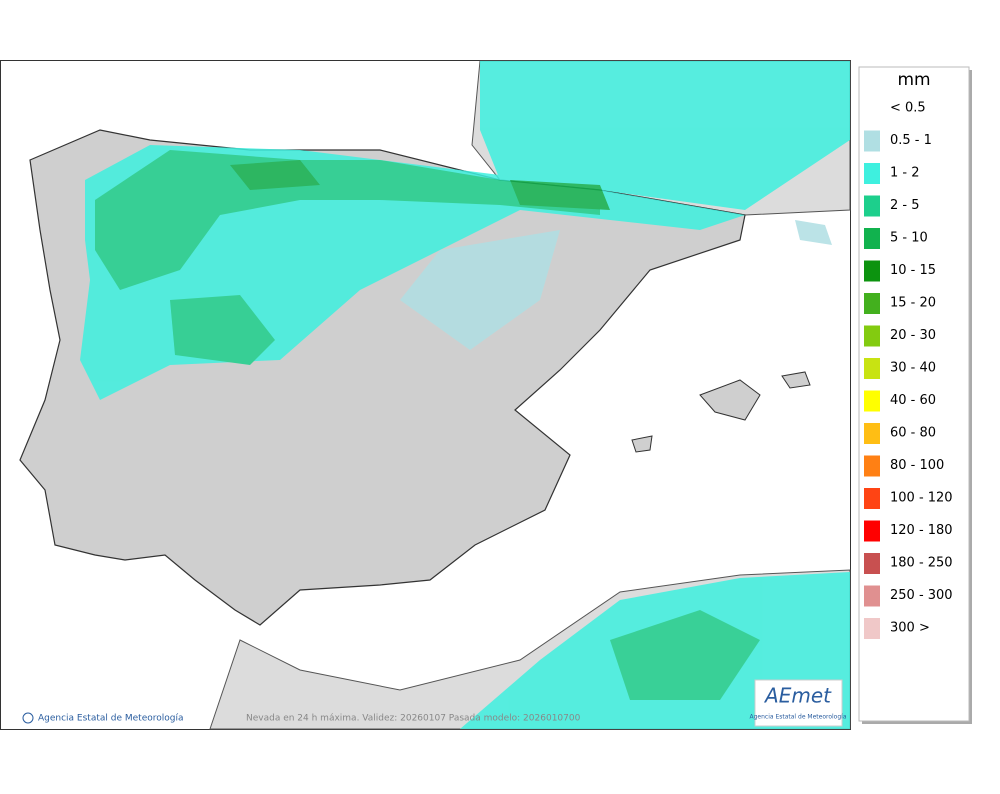 This screenshot has width=1000, height=794. What do you see at coordinates (905, 173) in the screenshot?
I see `legend-label: 1 - 2` at bounding box center [905, 173].